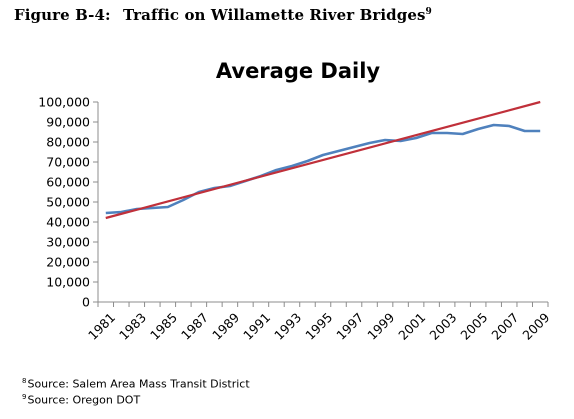 The height and width of the screenshot is (419, 574). Describe the element at coordinates (380, 326) in the screenshot. I see `x-tick-label: 1999` at that location.